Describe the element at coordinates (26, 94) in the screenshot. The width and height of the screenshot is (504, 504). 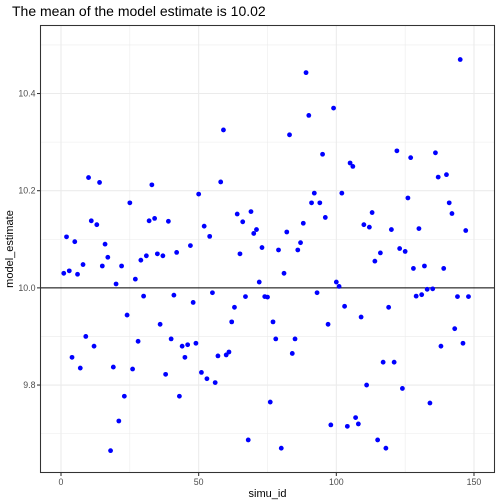
I see `y-tick-label: 10.4` at that location.